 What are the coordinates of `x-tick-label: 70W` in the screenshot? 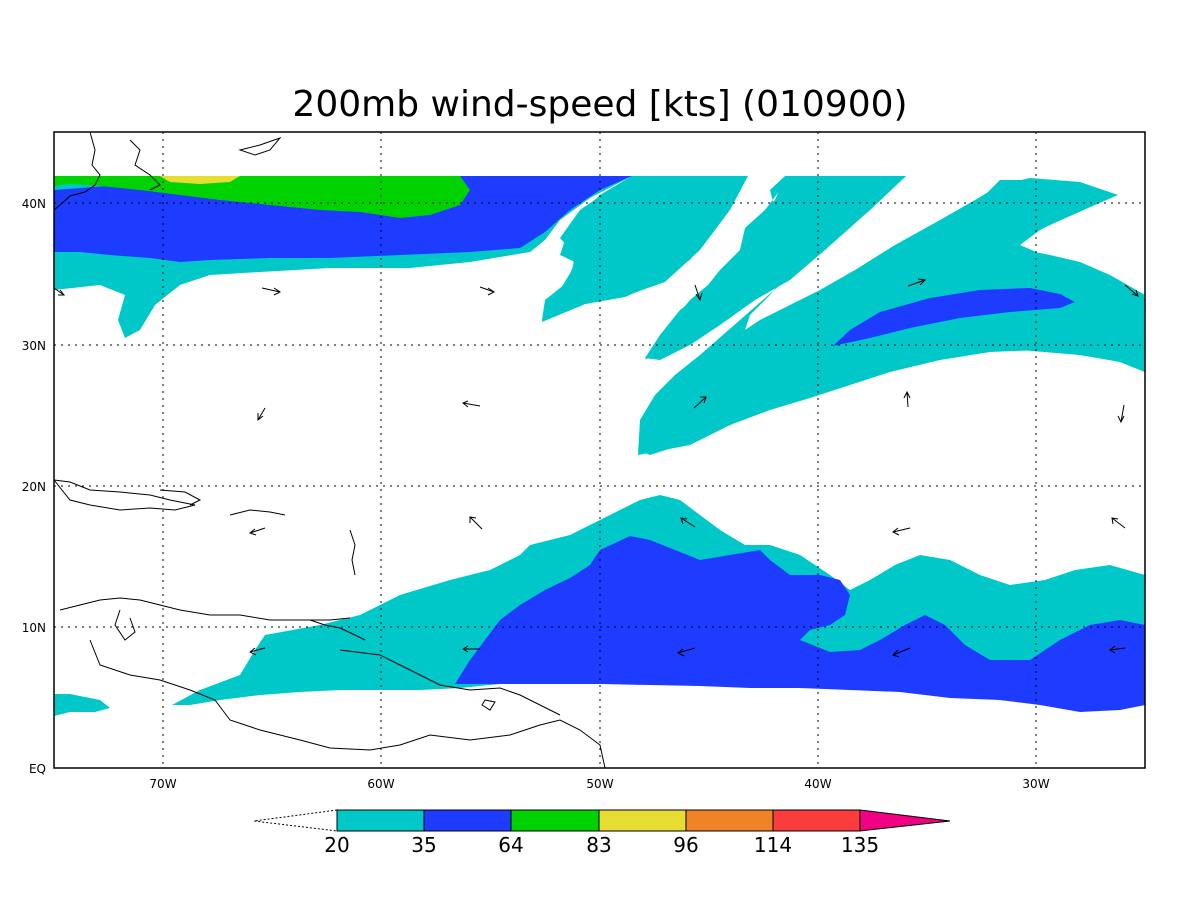 It's located at (162, 784).